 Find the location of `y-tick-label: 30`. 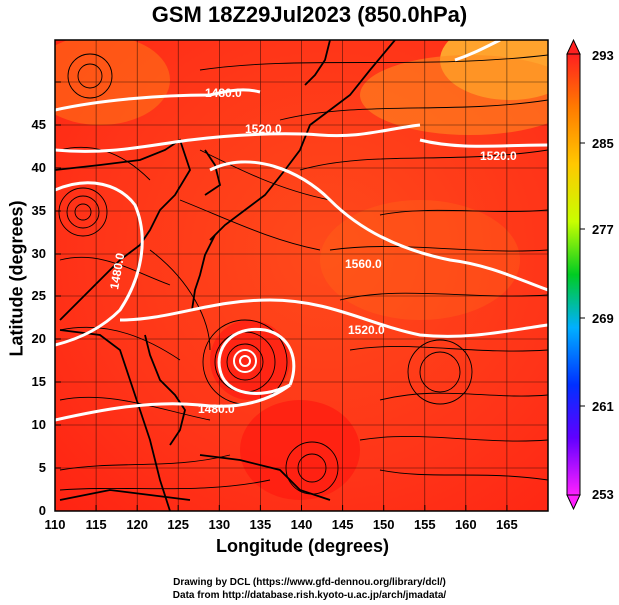

y-tick-label: 30 is located at coordinates (38, 253).